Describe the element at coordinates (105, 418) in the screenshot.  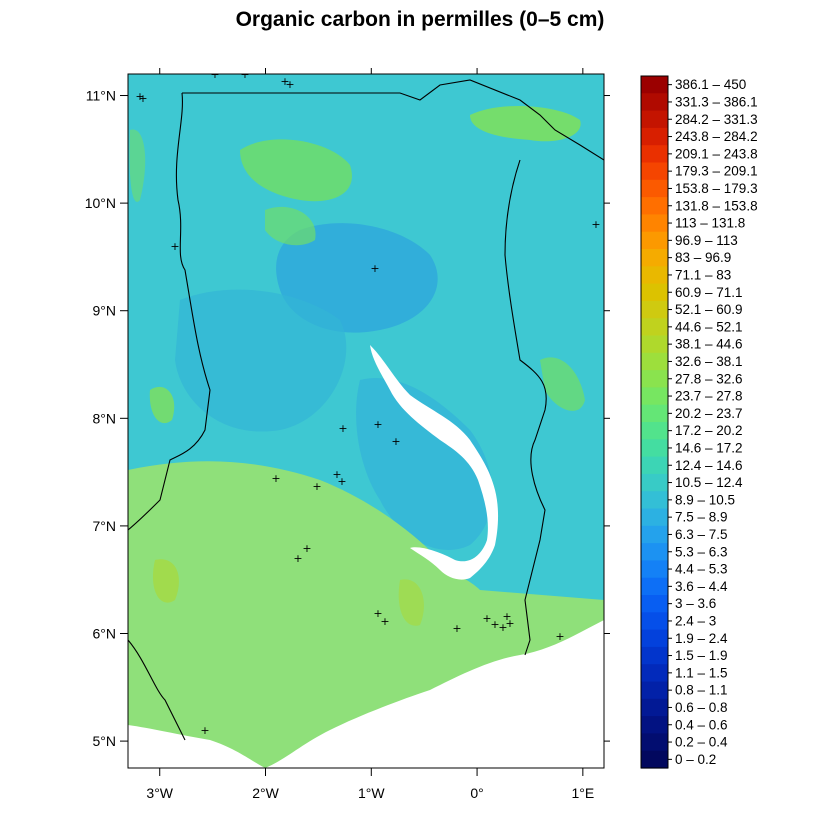
I see `y-tick-label: 8°N` at that location.